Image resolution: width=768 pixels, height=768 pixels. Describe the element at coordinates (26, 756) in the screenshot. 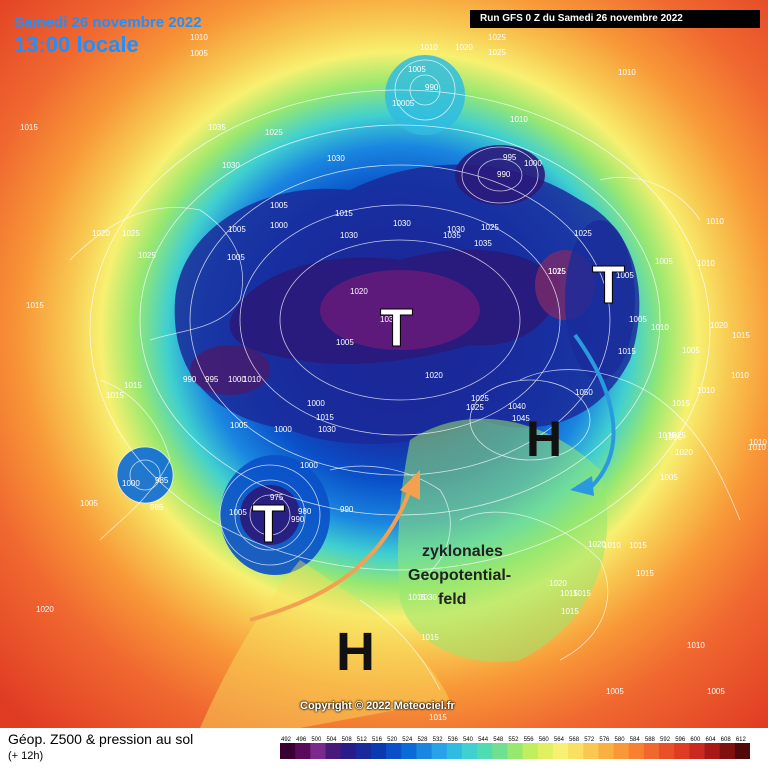

I see `legend-subtitle: (+ 12h)` at that location.